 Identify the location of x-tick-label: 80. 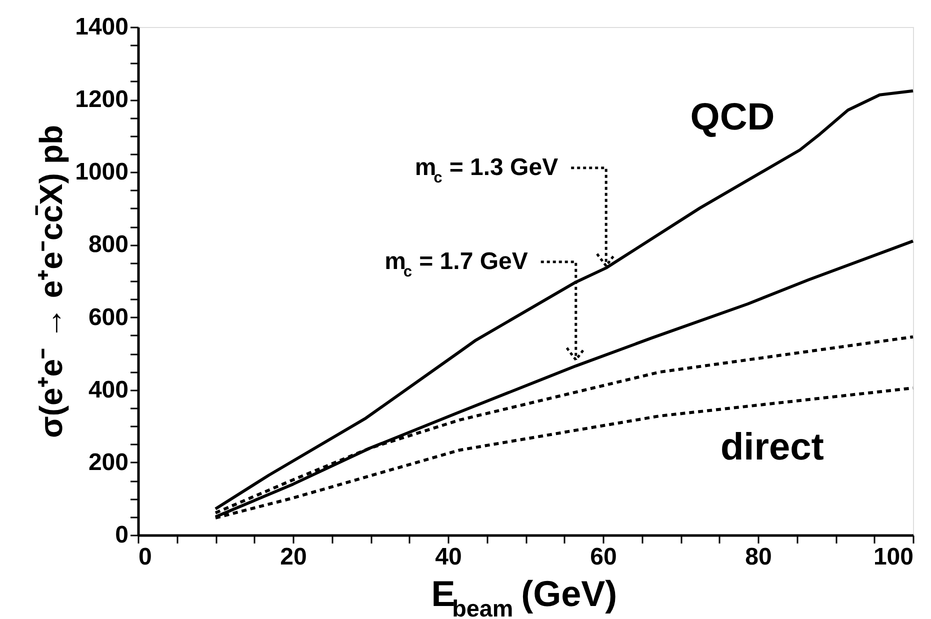
(758, 557).